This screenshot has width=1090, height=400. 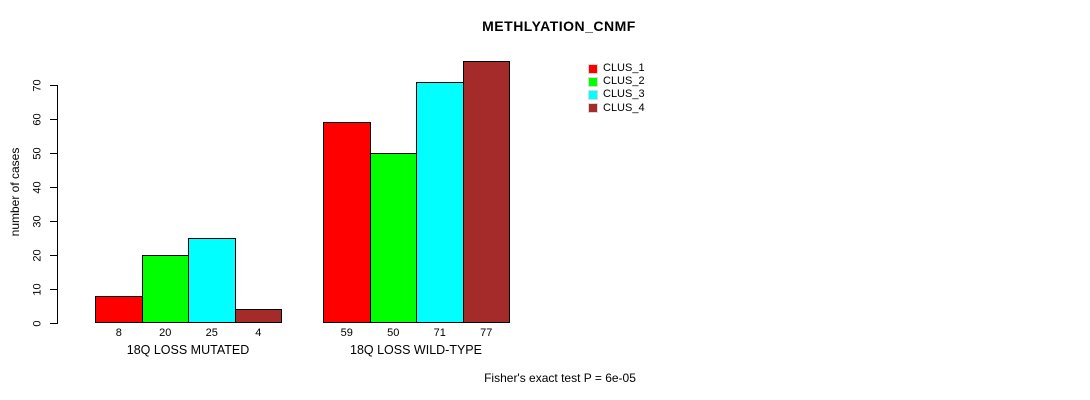 I want to click on y-tick-label: 0, so click(x=37, y=323).